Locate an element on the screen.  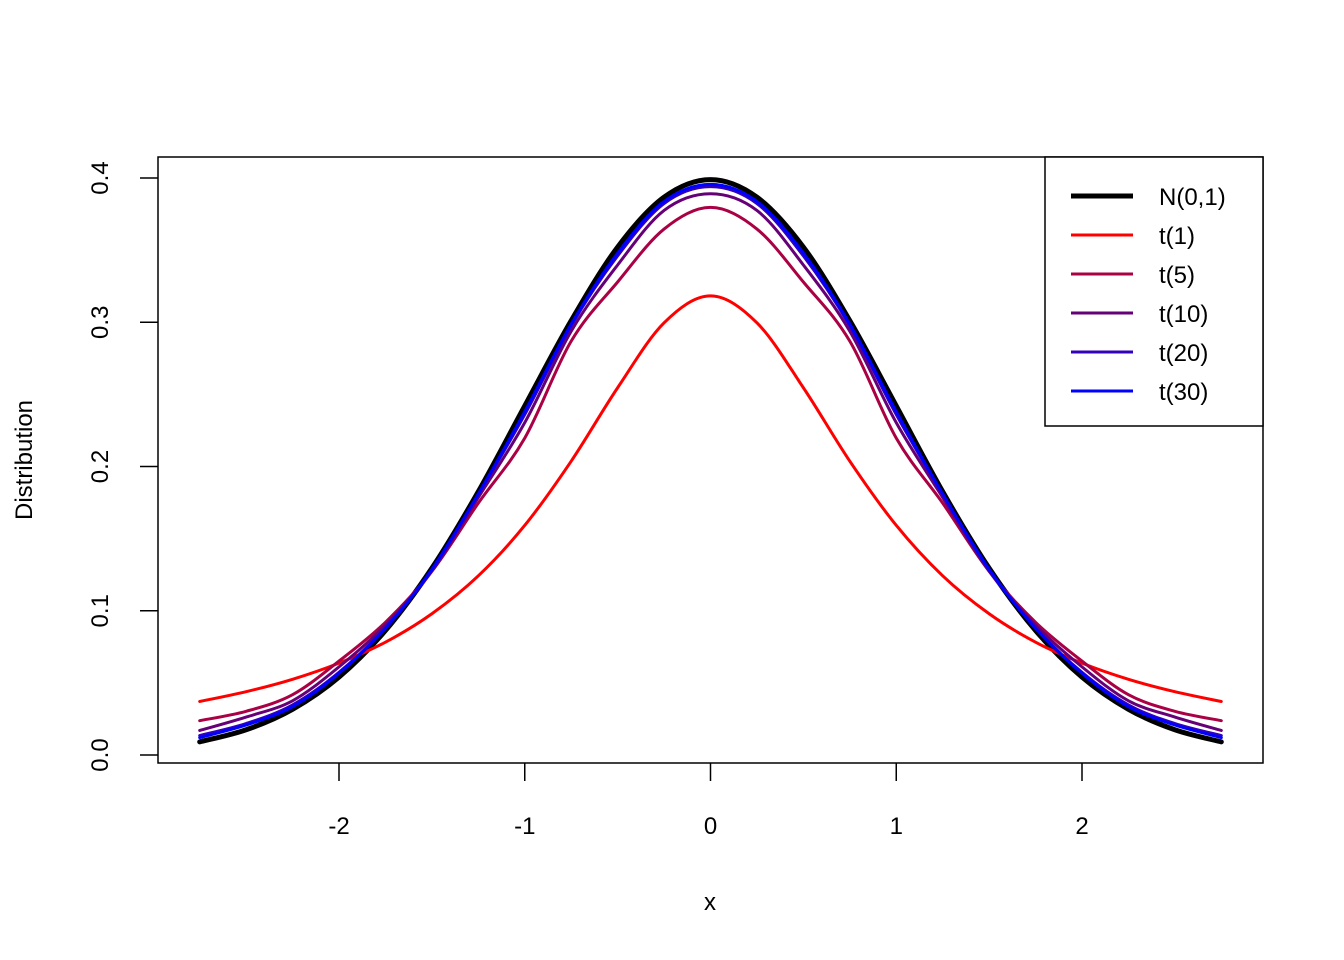
legend-box is located at coordinates (1154, 291).